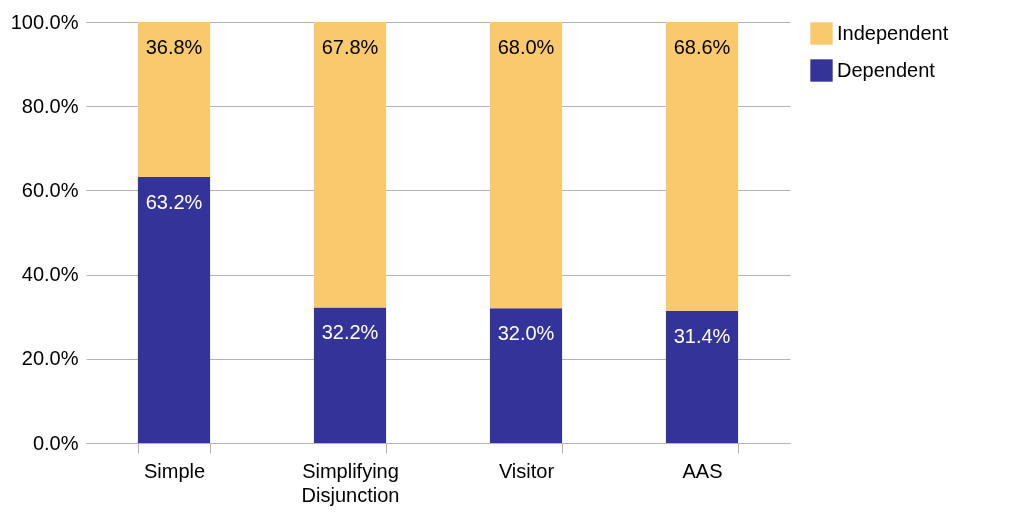 The width and height of the screenshot is (1033, 513). What do you see at coordinates (174, 470) in the screenshot?
I see `x-tick-label: Simple` at bounding box center [174, 470].